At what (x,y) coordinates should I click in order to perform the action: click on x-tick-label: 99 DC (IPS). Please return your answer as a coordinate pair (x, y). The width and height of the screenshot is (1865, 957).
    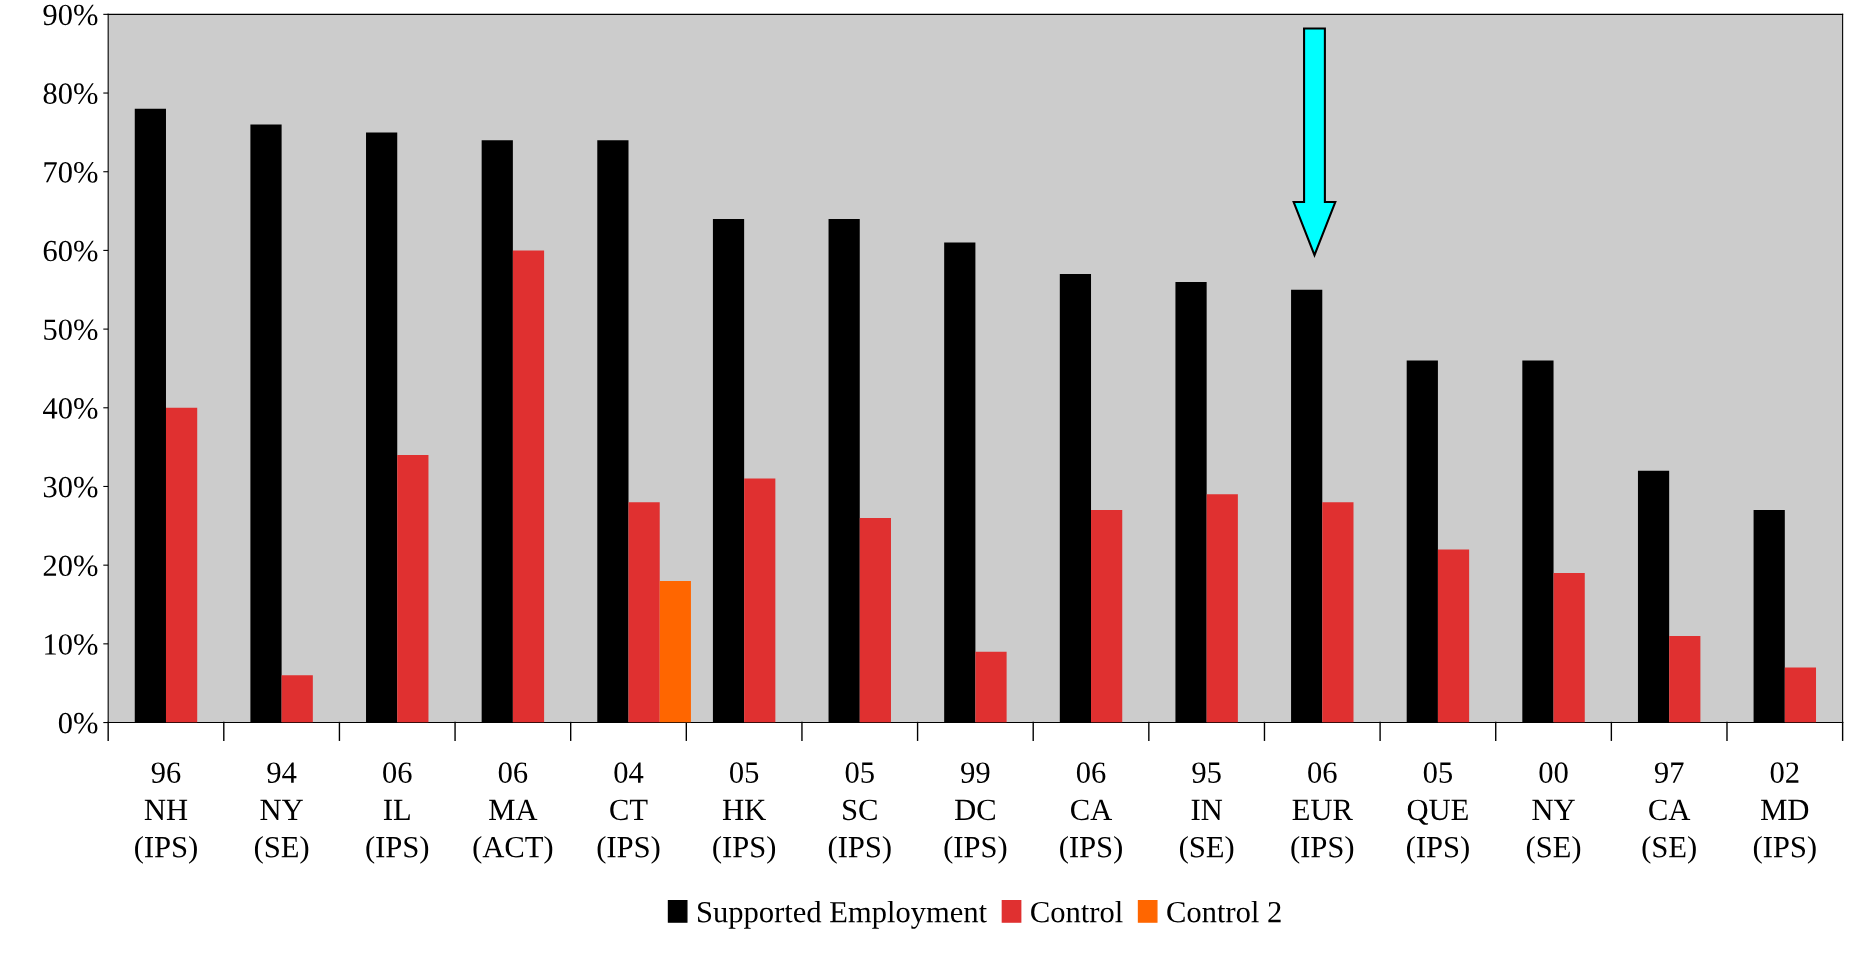
    Looking at the image, I should click on (975, 813).